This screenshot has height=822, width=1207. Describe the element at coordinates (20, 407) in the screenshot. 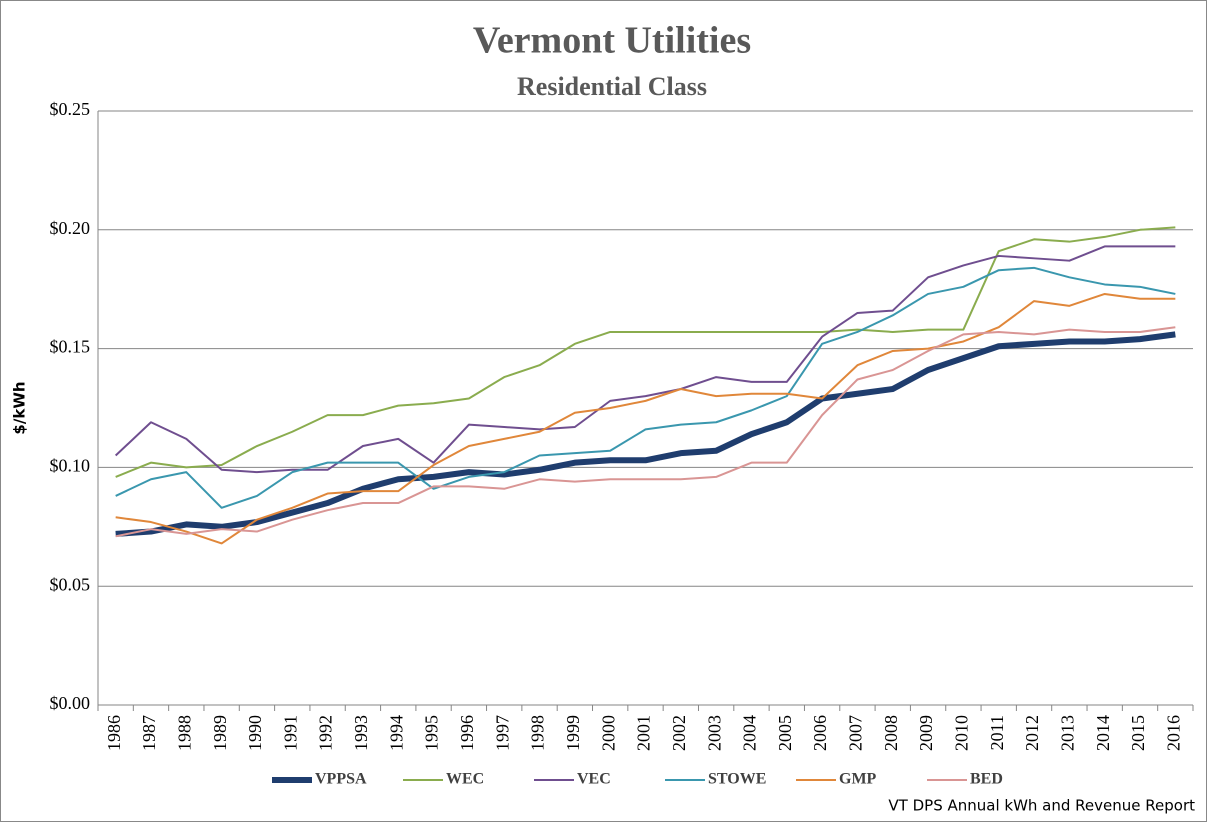

I see `y-axis-label: $/kWh` at that location.